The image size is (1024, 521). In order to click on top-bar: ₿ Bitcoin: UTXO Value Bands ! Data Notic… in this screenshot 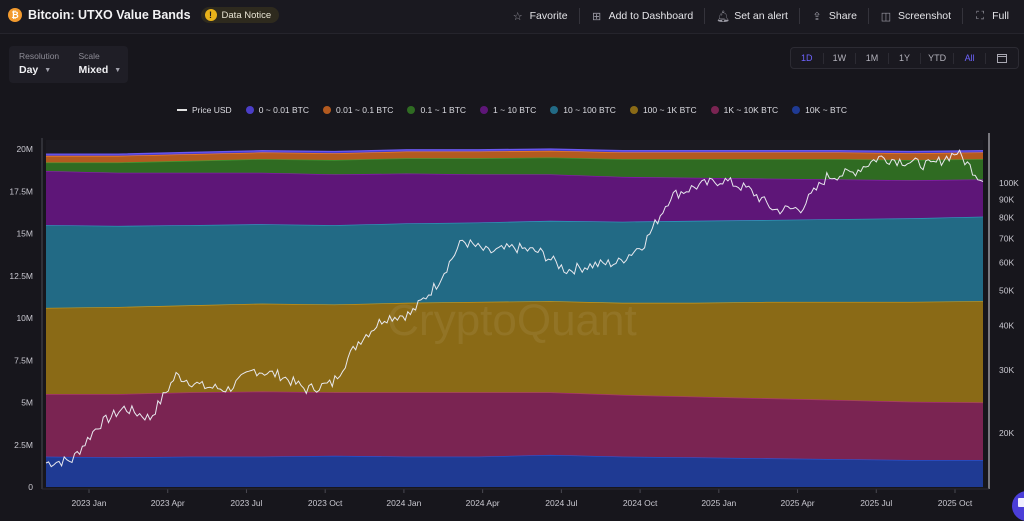, I will do `click(512, 17)`.